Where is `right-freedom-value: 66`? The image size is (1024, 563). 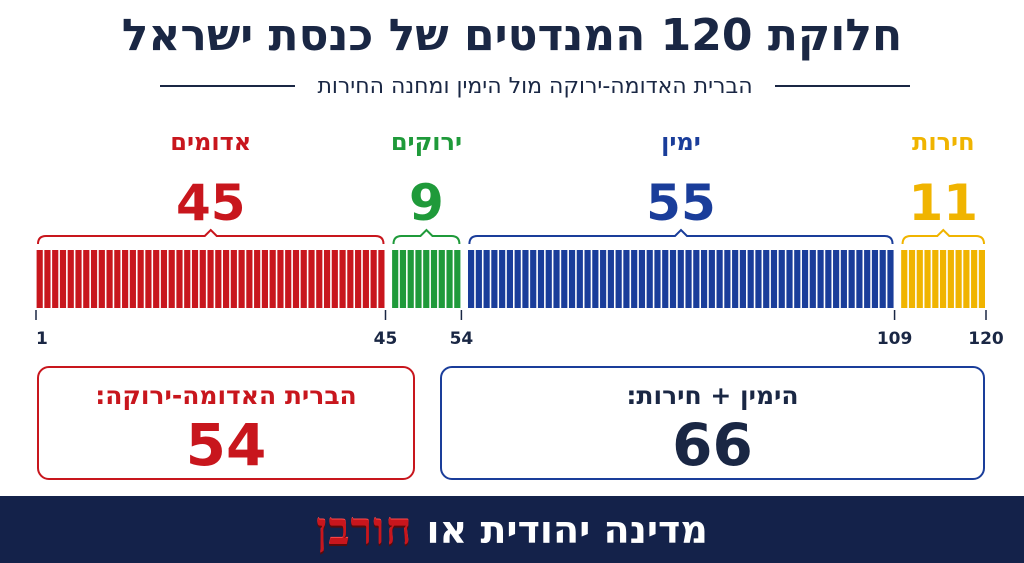 right-freedom-value: 66 is located at coordinates (712, 445).